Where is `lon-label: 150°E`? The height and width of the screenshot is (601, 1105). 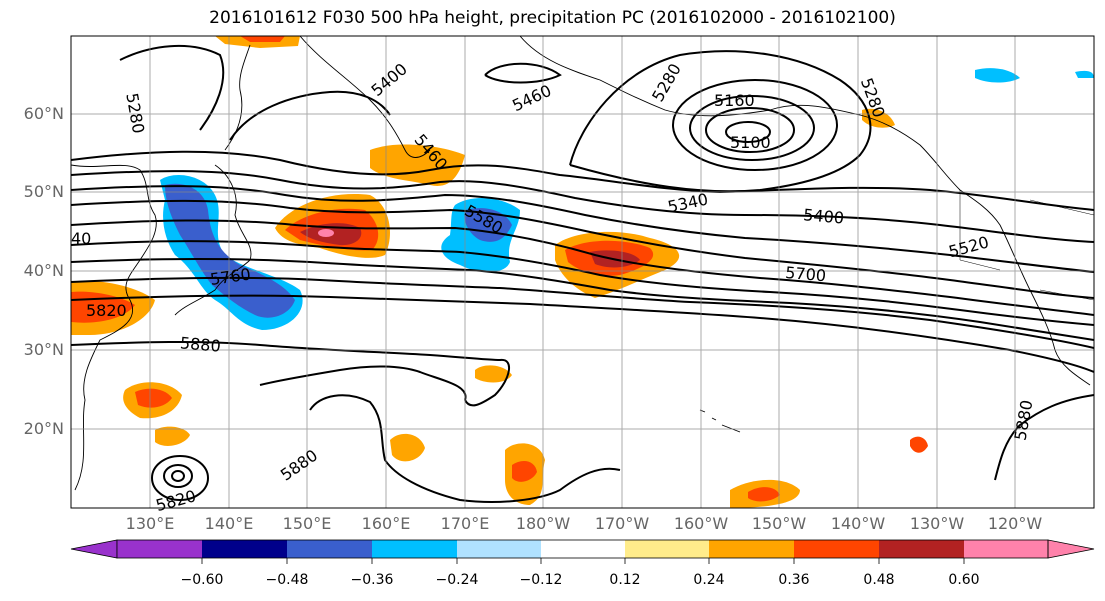
lon-label: 150°E is located at coordinates (307, 523).